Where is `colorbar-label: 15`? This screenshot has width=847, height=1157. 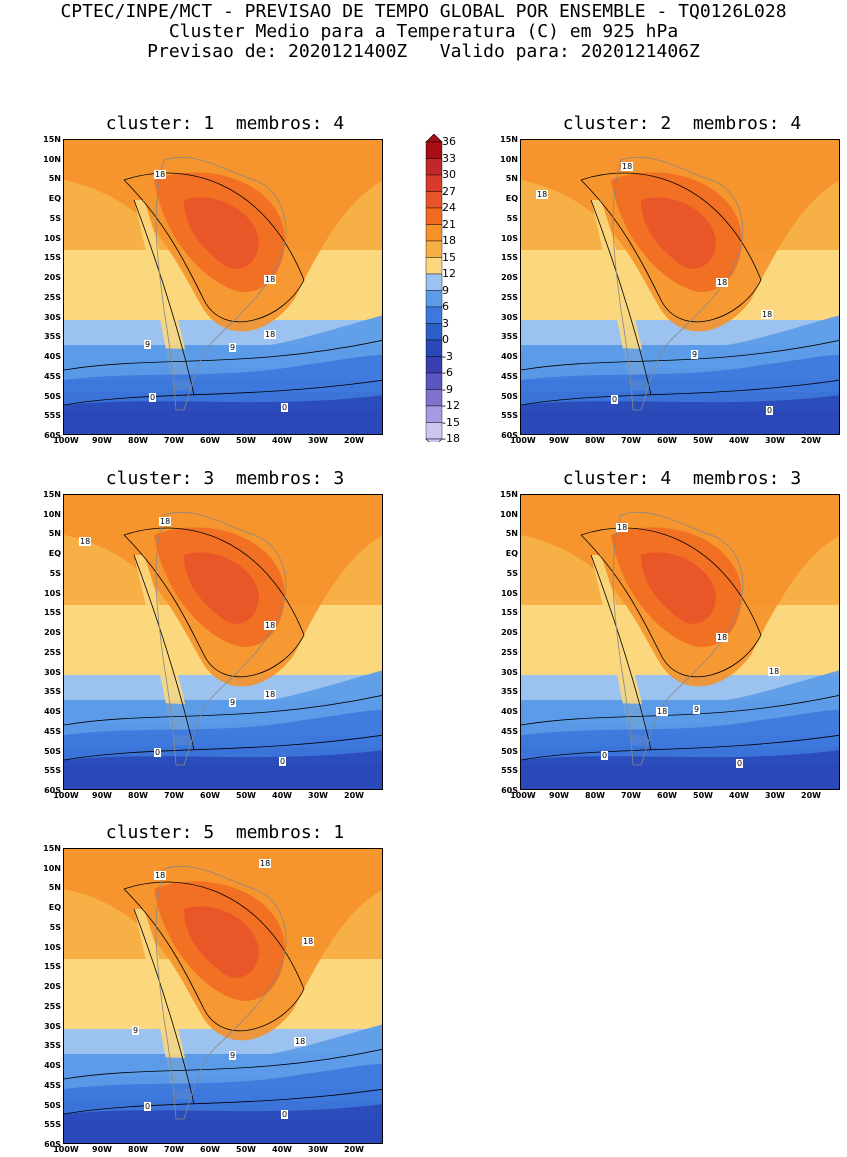 colorbar-label: 15 is located at coordinates (449, 257).